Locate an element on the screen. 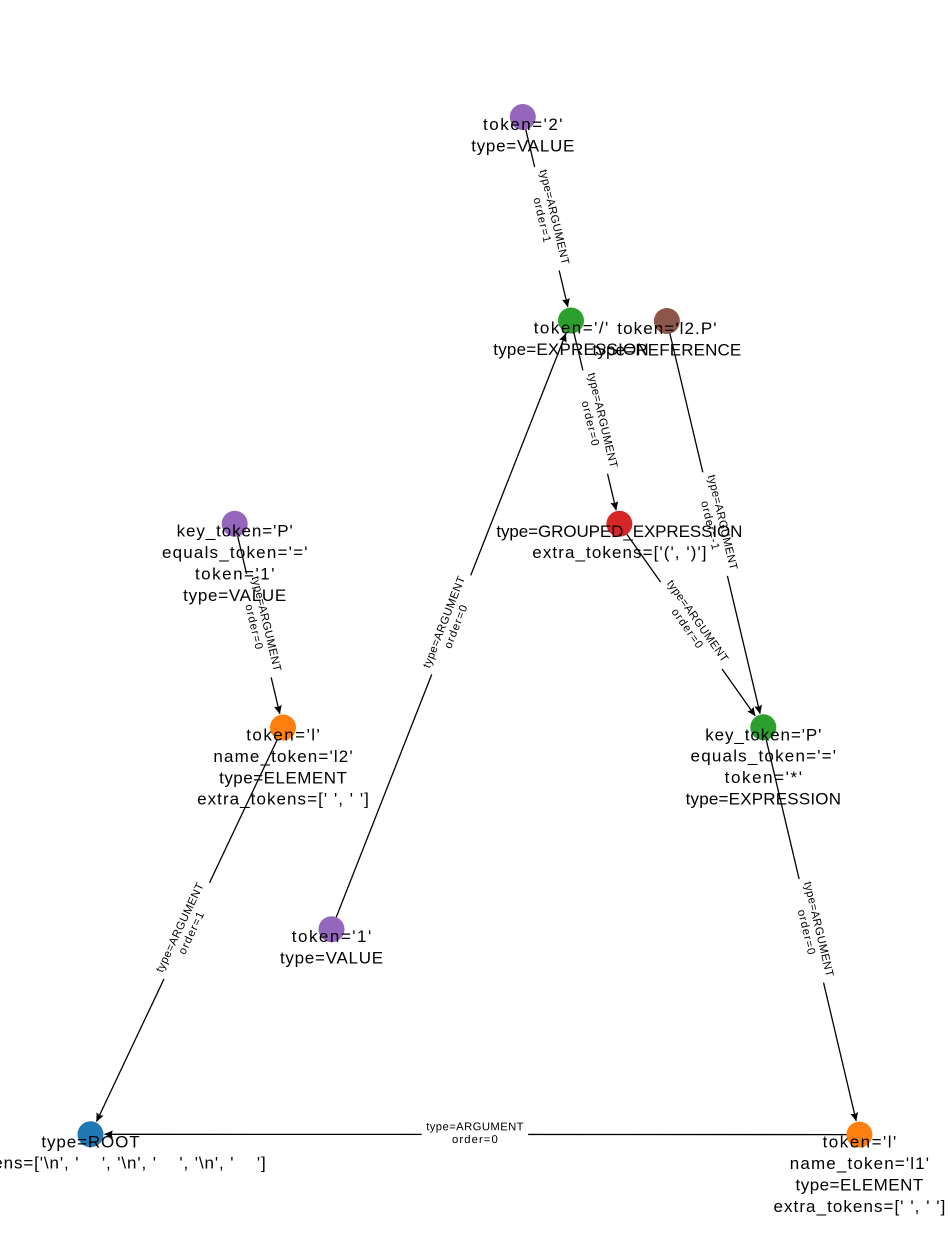  svg-text: type=ROOT is located at coordinates (90, 1141).